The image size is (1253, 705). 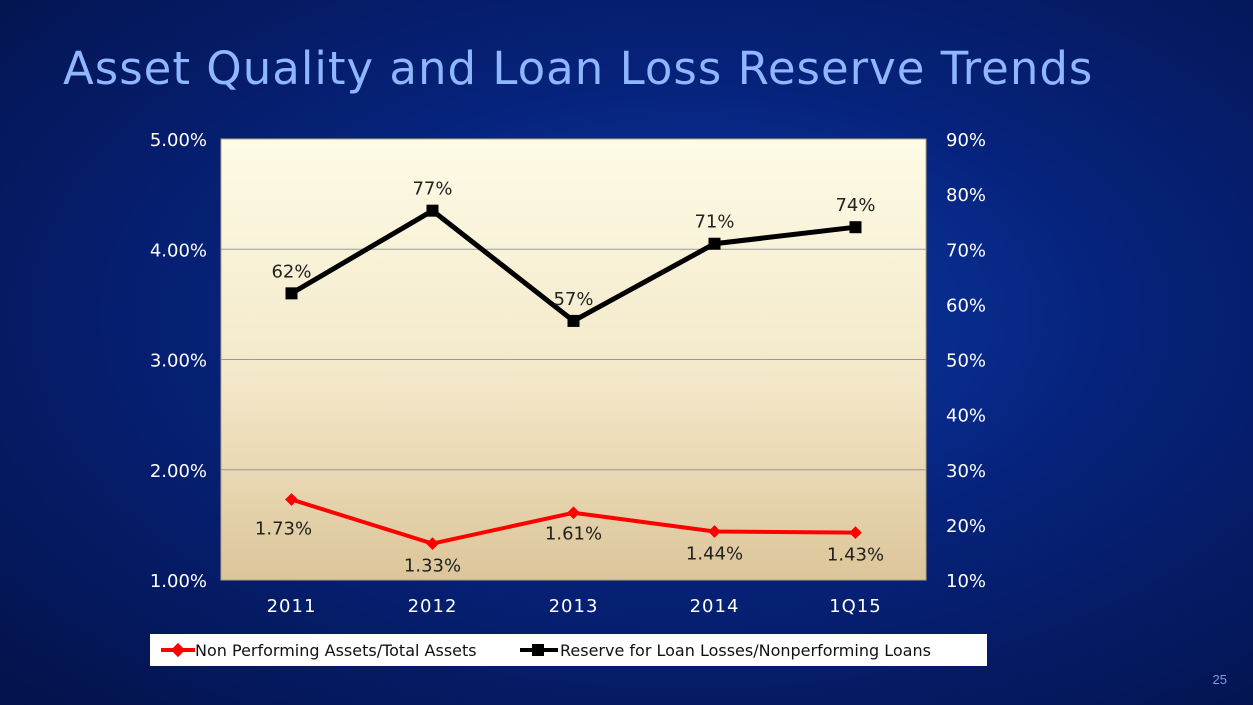 What do you see at coordinates (178, 650) in the screenshot?
I see `legend-marker-npa` at bounding box center [178, 650].